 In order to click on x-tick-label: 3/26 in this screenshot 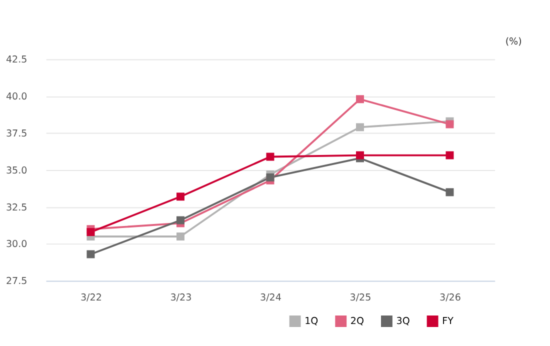, I will do `click(450, 298)`.